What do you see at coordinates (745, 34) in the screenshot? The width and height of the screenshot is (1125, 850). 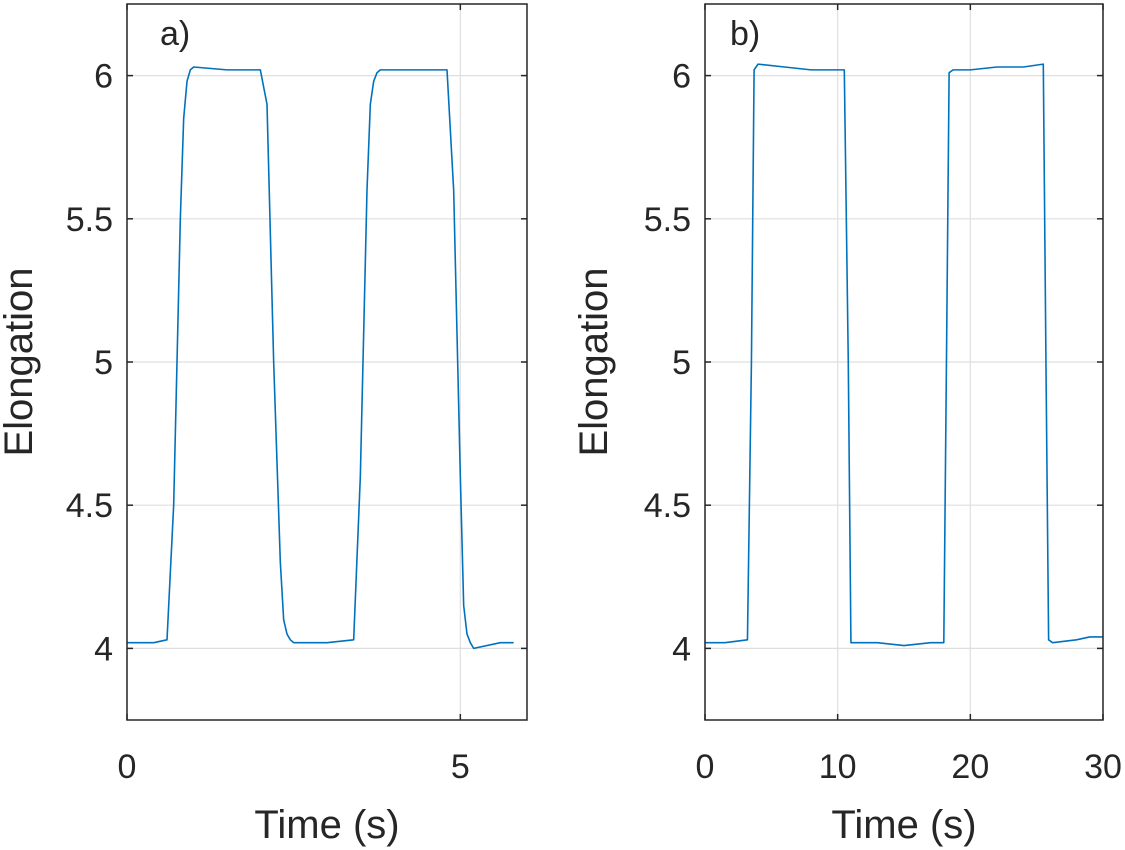 I see `panel-label: b)` at bounding box center [745, 34].